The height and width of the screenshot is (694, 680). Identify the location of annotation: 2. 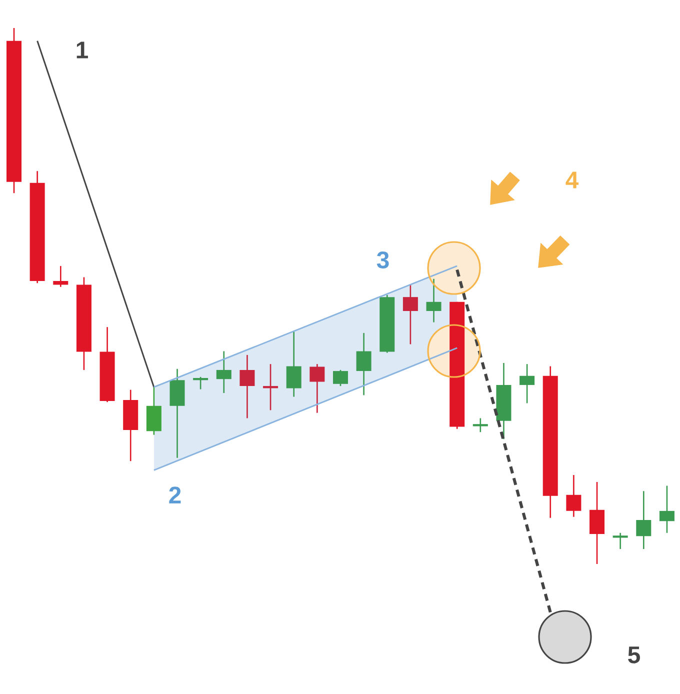
(175, 495).